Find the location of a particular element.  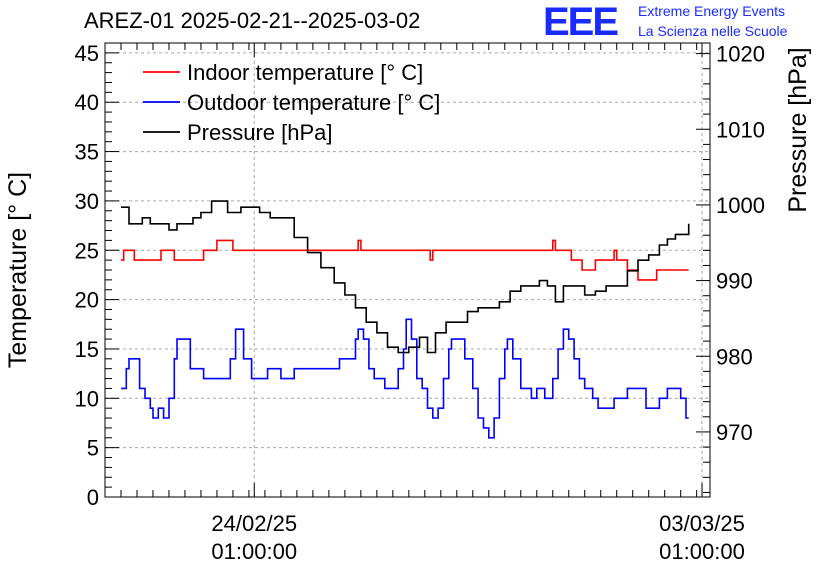

y2-tick-label: 980 is located at coordinates (734, 356).